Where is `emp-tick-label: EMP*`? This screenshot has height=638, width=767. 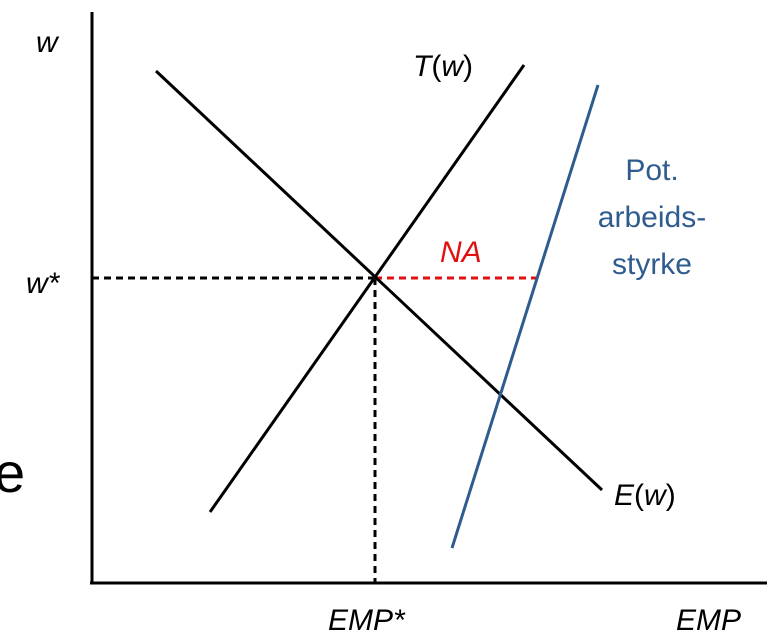
emp-tick-label: EMP* is located at coordinates (367, 620).